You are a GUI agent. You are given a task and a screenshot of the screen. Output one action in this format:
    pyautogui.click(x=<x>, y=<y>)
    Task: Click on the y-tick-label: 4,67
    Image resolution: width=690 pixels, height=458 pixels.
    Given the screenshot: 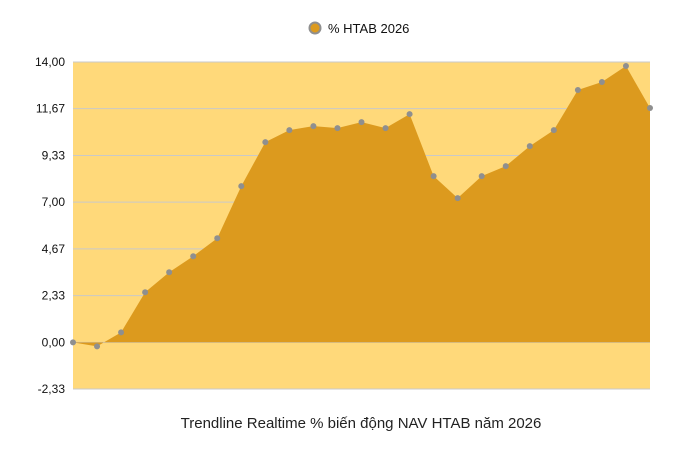 What is the action you would take?
    pyautogui.click(x=54, y=249)
    